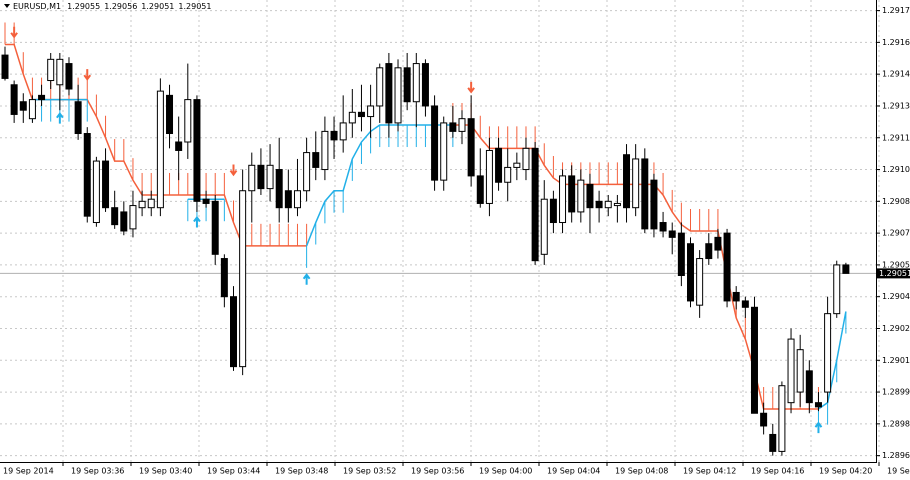 Image resolution: width=910 pixels, height=480 pixels. What do you see at coordinates (896, 74) in the screenshot?
I see `y-tick-label: 1.29145` at bounding box center [896, 74].